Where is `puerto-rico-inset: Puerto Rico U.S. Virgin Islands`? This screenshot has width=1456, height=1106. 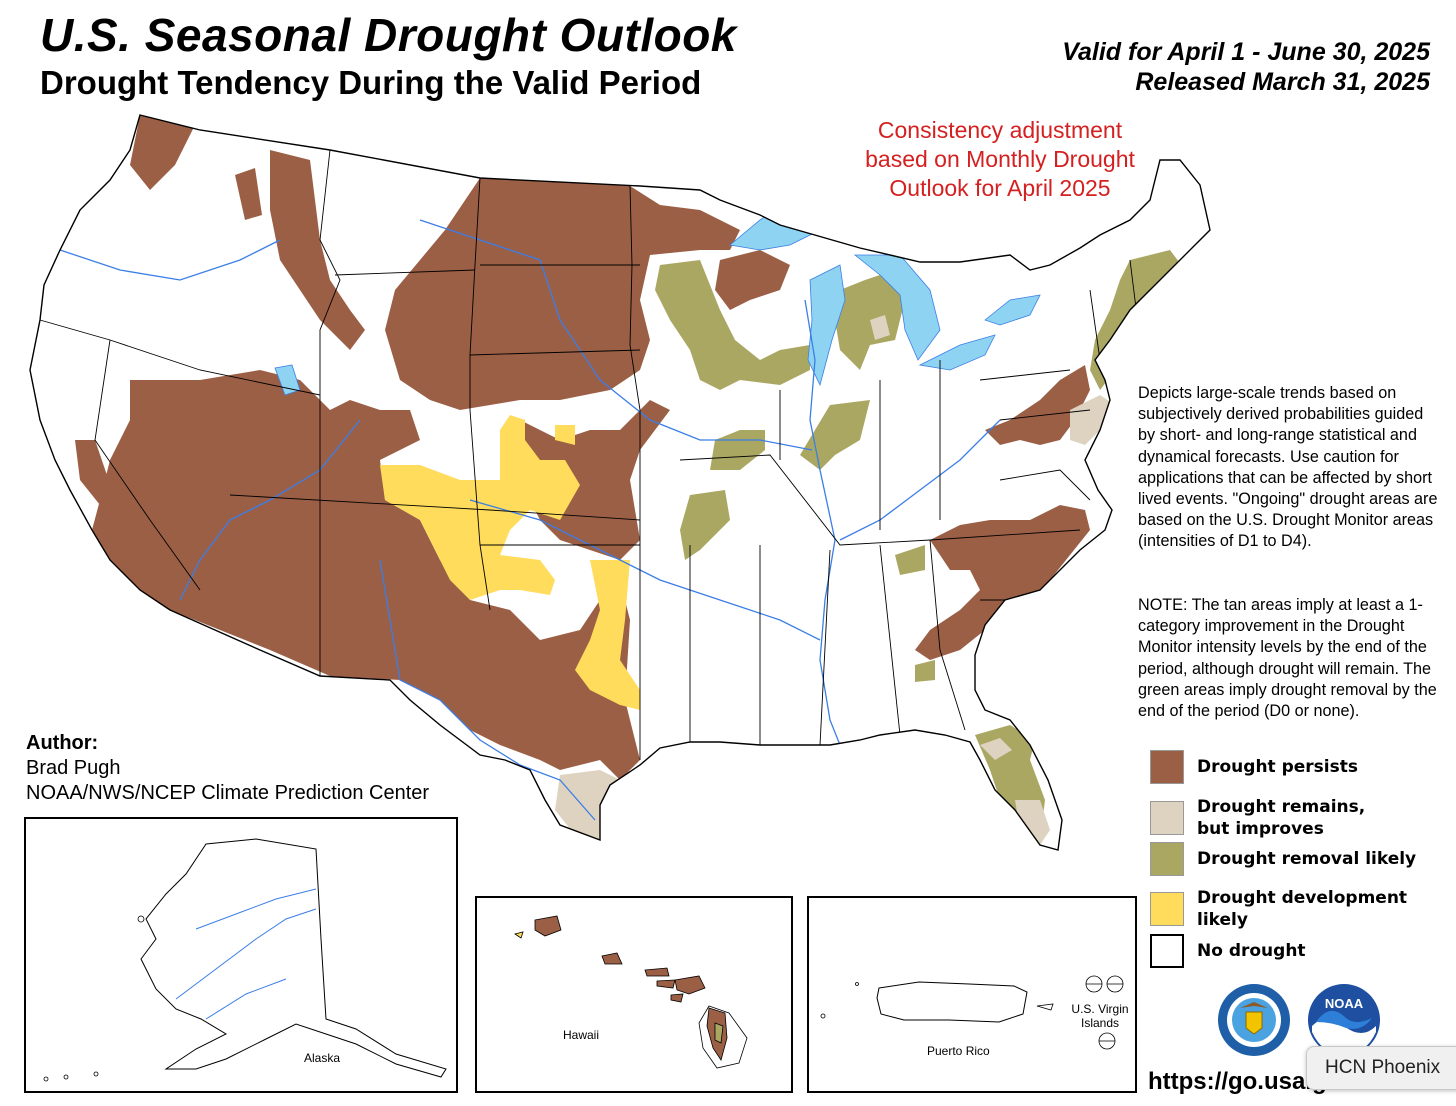 puerto-rico-inset: Puerto Rico U.S. Virgin Islands is located at coordinates (972, 994).